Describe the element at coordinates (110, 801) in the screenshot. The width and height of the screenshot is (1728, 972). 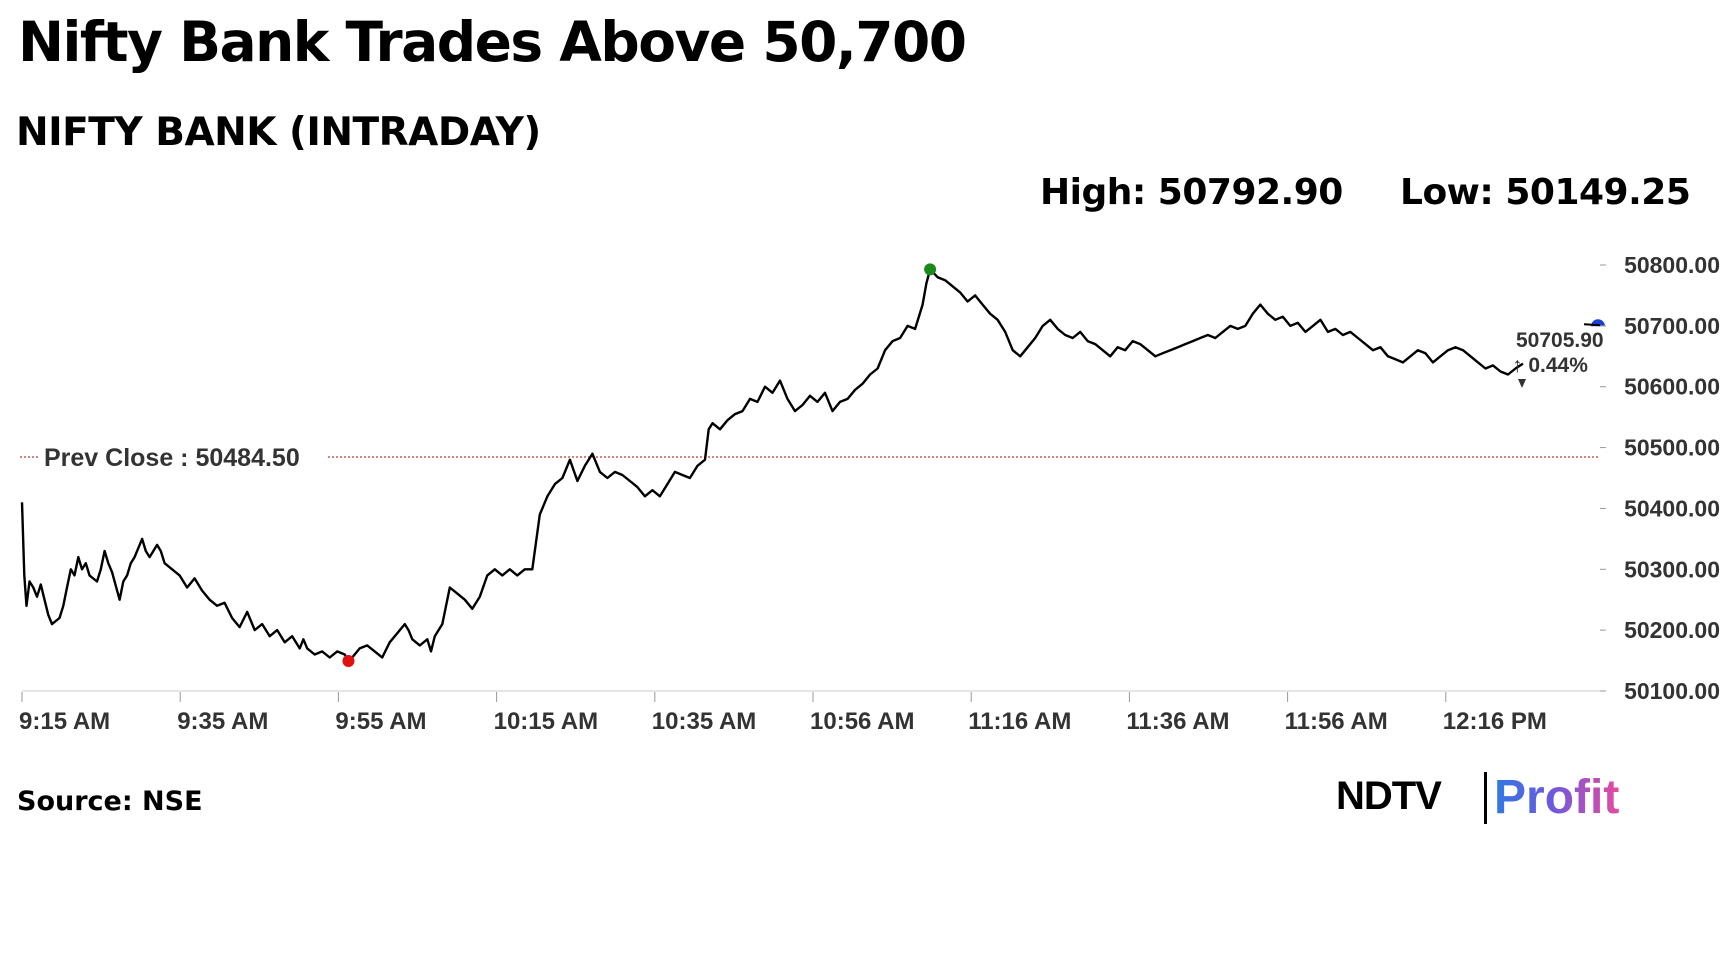
I see `source-note: Source: NSE` at that location.